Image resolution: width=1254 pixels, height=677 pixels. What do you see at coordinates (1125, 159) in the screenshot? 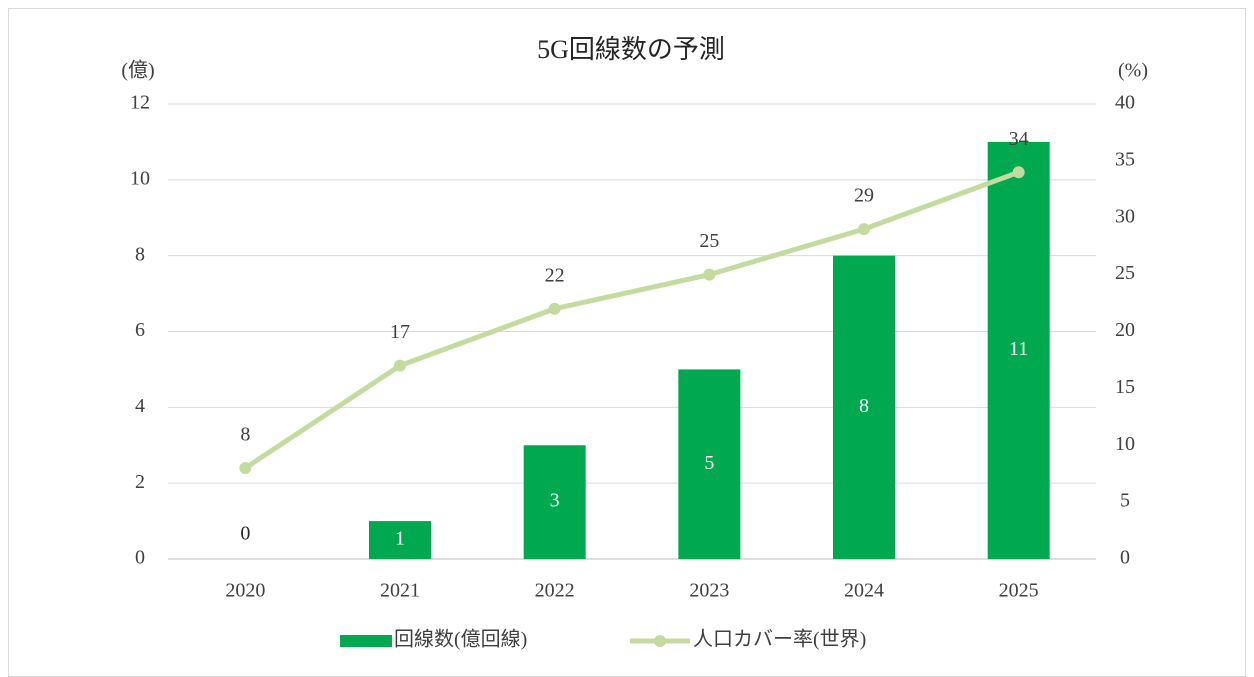
I see `y2-tick-label: 35` at bounding box center [1125, 159].